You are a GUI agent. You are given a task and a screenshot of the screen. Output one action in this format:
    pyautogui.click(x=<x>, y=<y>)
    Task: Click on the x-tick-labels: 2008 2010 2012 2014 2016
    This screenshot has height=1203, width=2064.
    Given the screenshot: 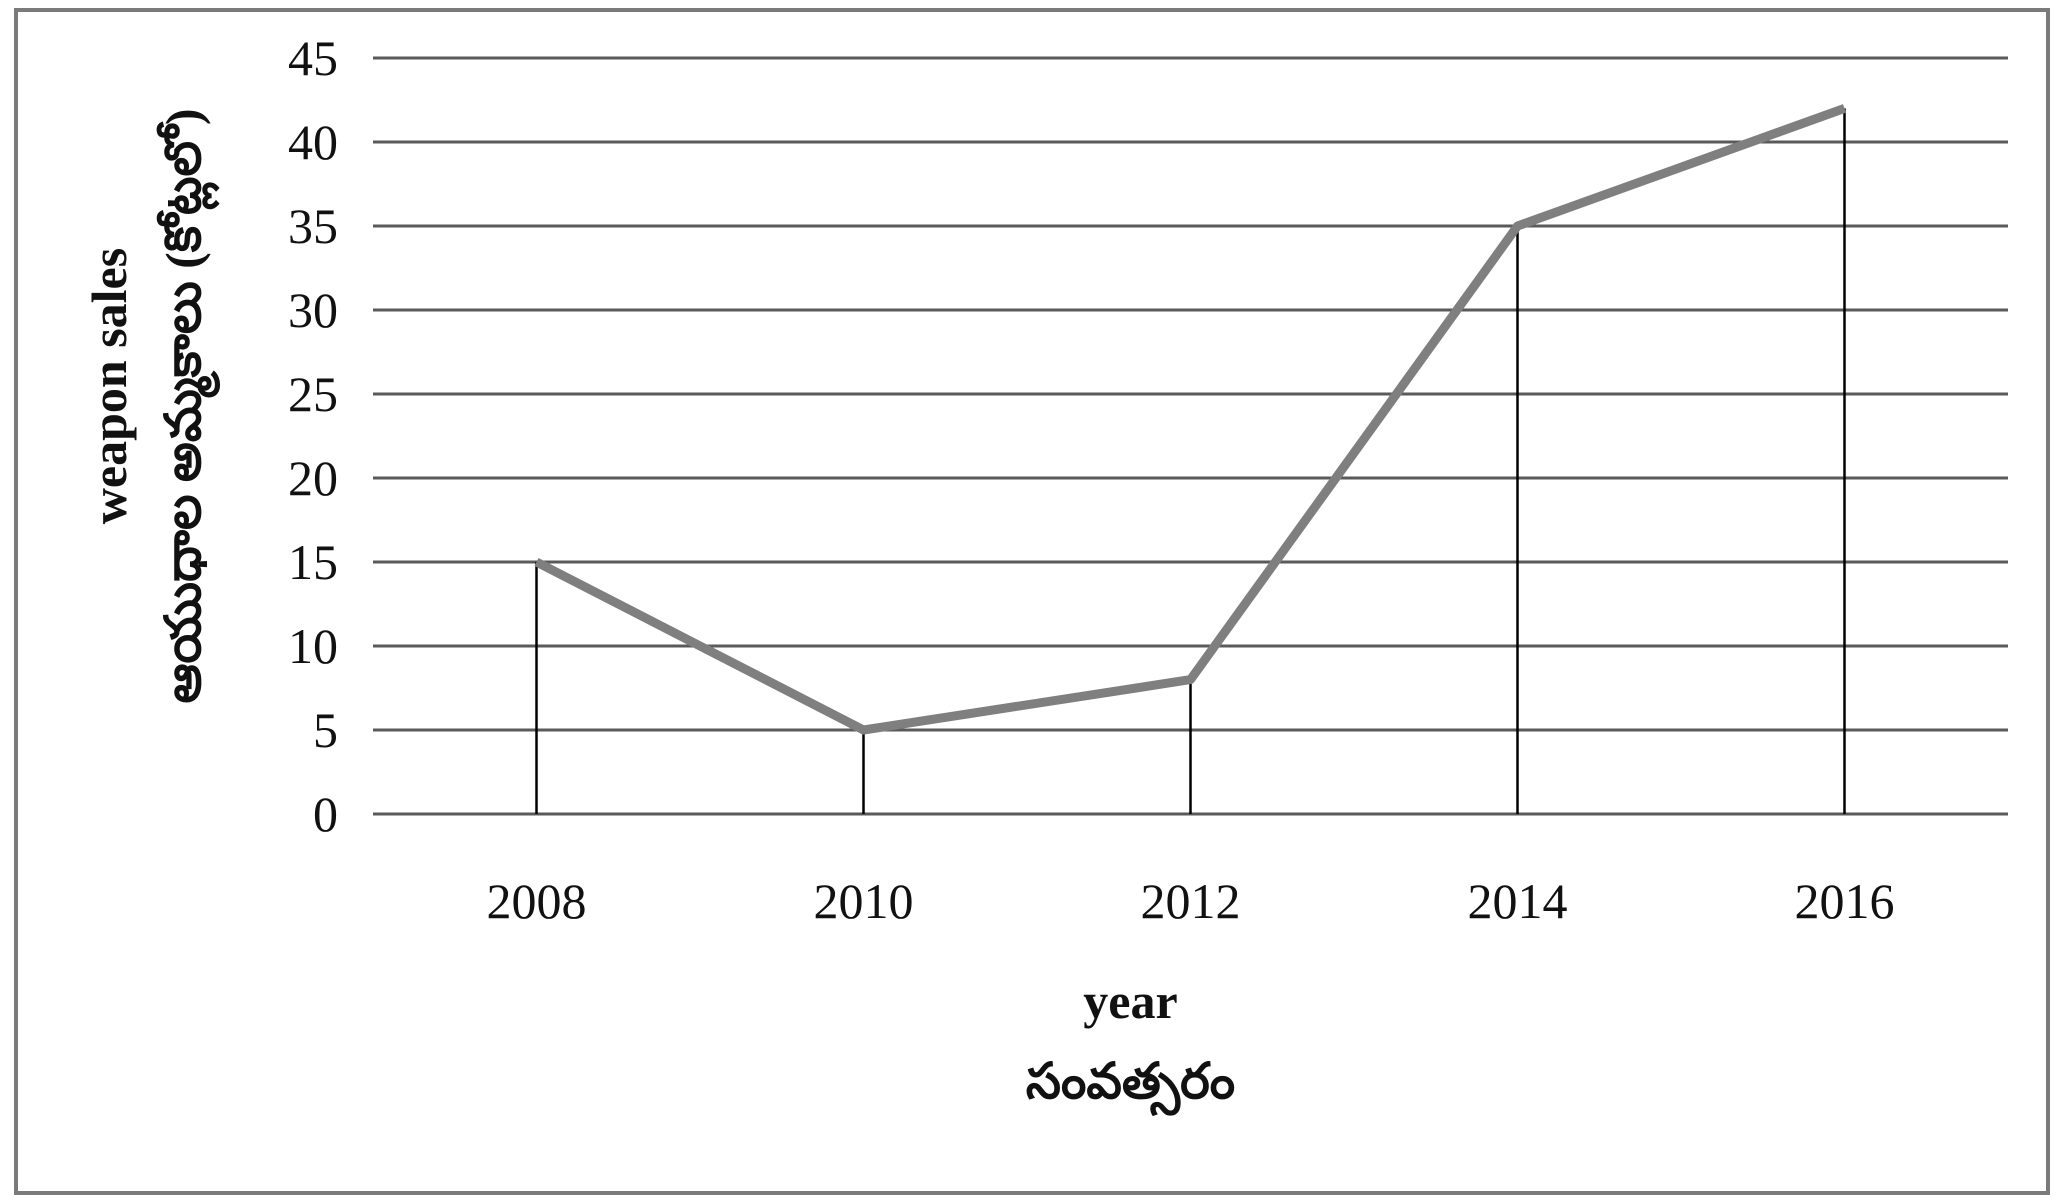 What is the action you would take?
    pyautogui.click(x=1191, y=901)
    